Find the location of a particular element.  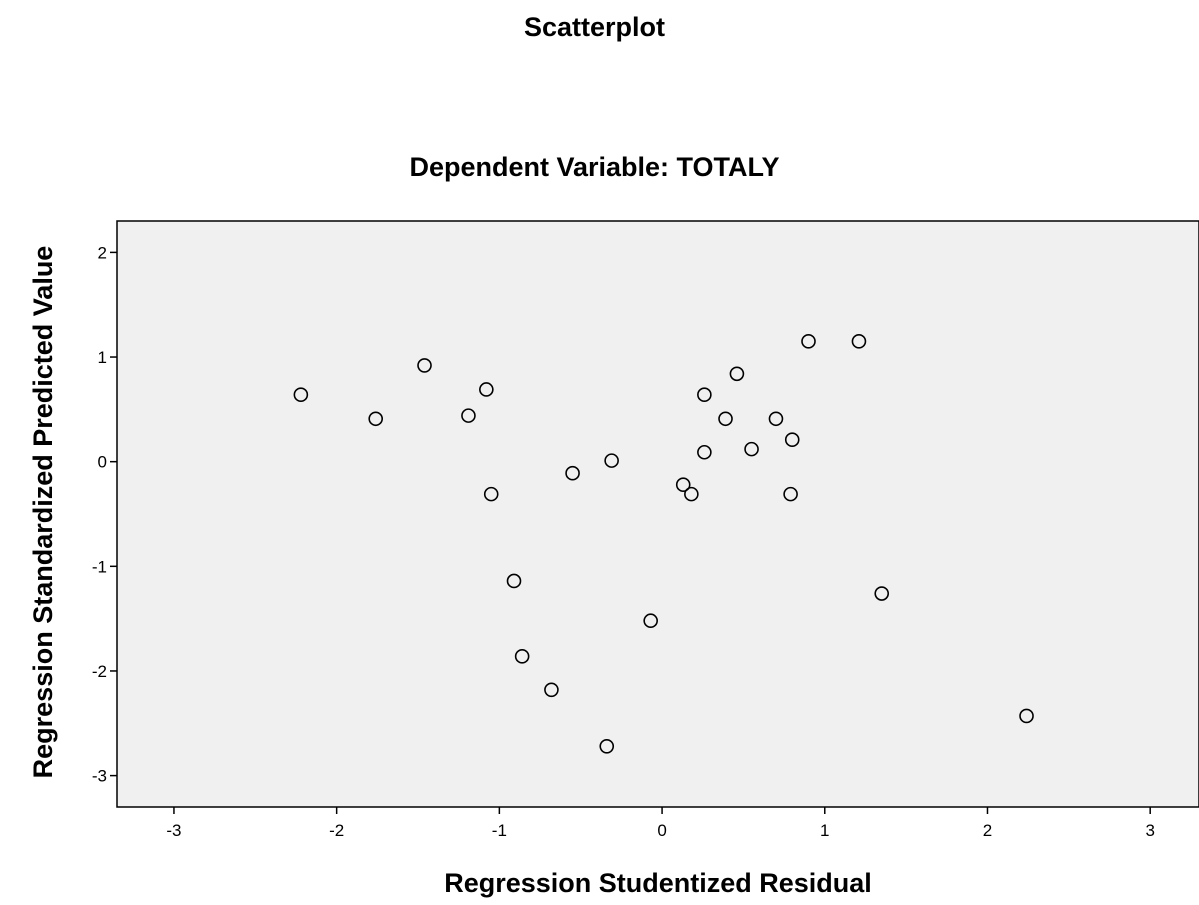

x-tick-label: 1 is located at coordinates (824, 830).